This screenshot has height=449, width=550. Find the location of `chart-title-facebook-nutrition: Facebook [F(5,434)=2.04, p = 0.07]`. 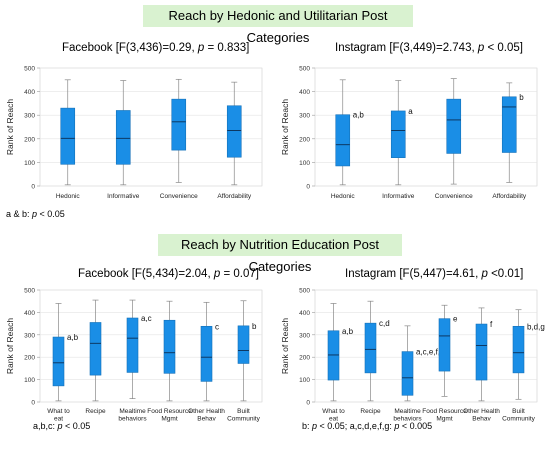

chart-title-facebook-nutrition: Facebook [F(5,434)=2.04, p = 0.07] is located at coordinates (168, 274).